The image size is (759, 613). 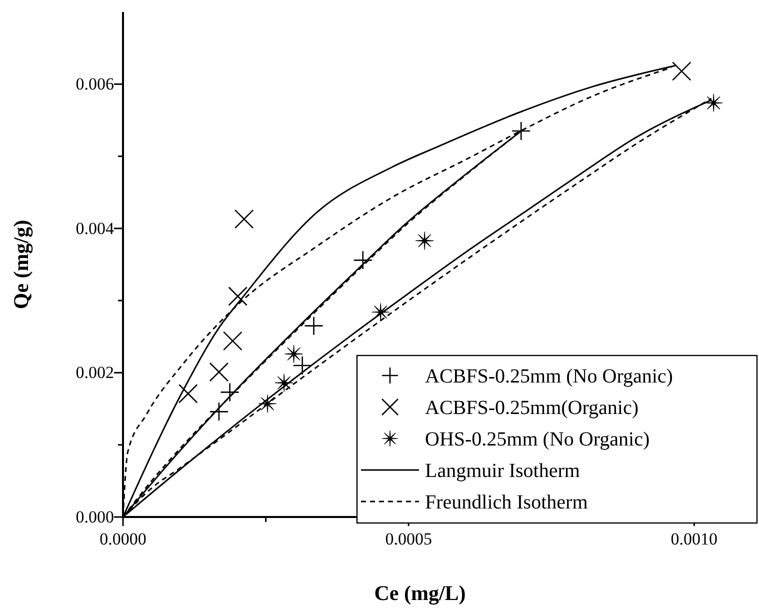 I want to click on legend-label: ACBFS-0.25mm (No Organic), so click(x=549, y=377).